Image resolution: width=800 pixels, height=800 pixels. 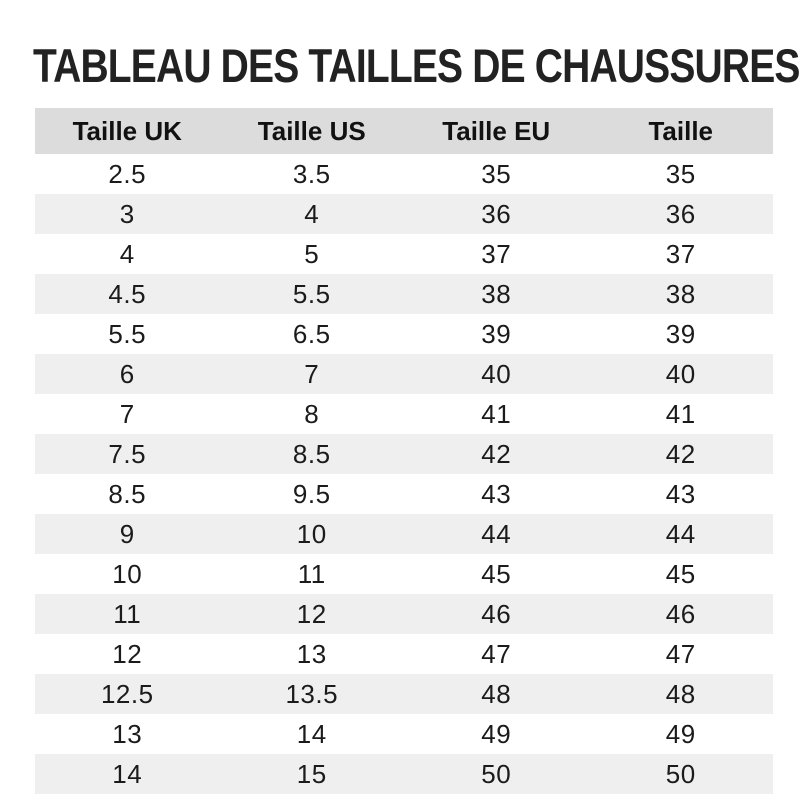 I want to click on table-row: 4.5 5.5 38 38, so click(x=404, y=294).